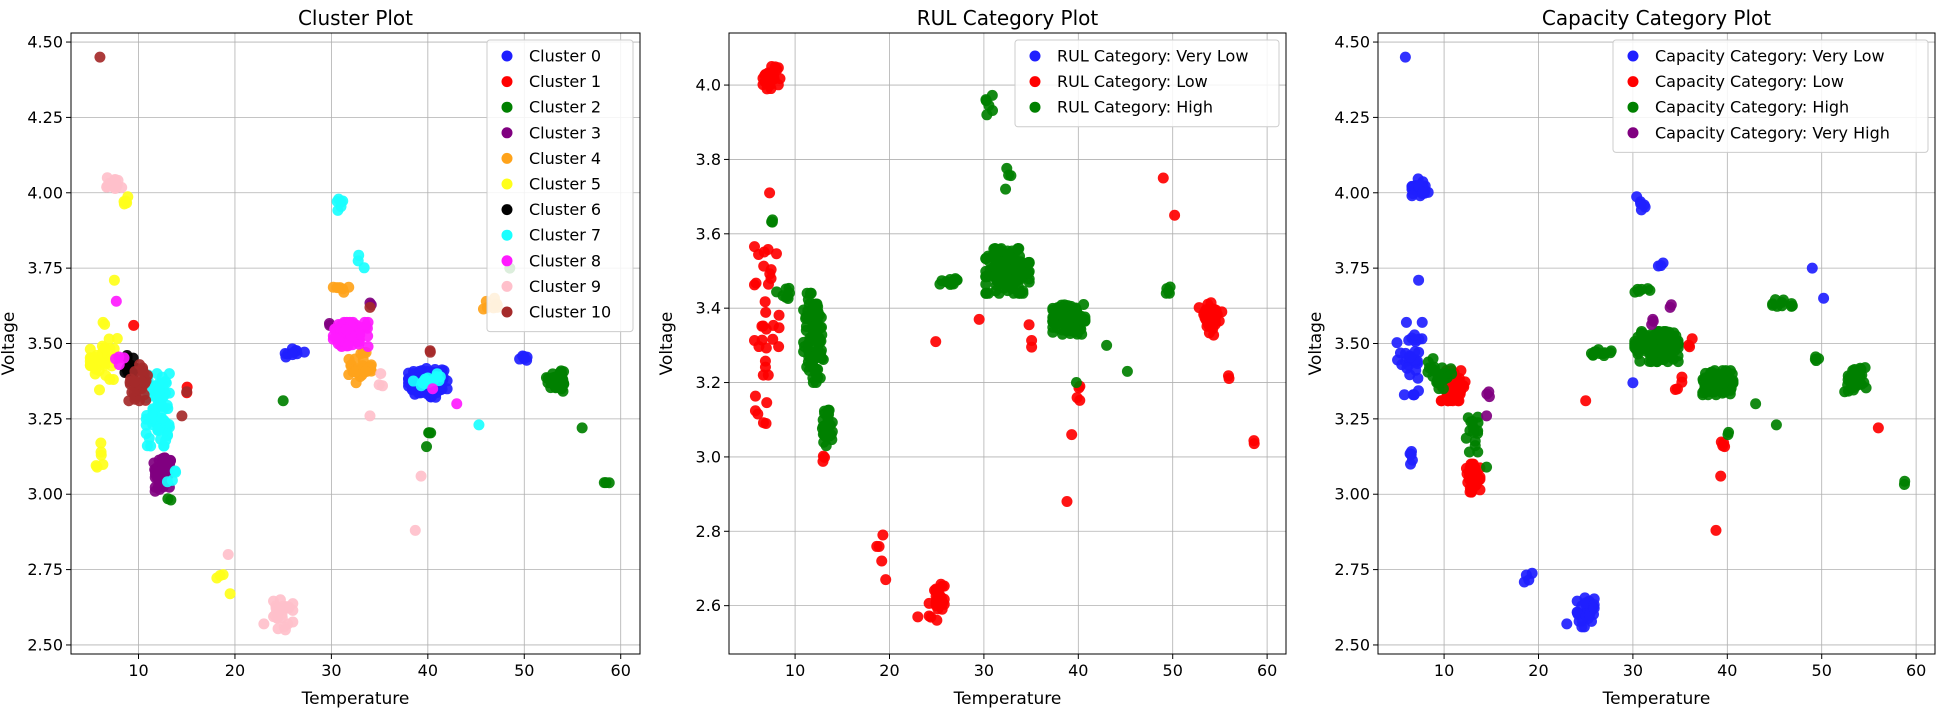  Describe the element at coordinates (286, 352) in the screenshot. I see `series-9-points` at that location.